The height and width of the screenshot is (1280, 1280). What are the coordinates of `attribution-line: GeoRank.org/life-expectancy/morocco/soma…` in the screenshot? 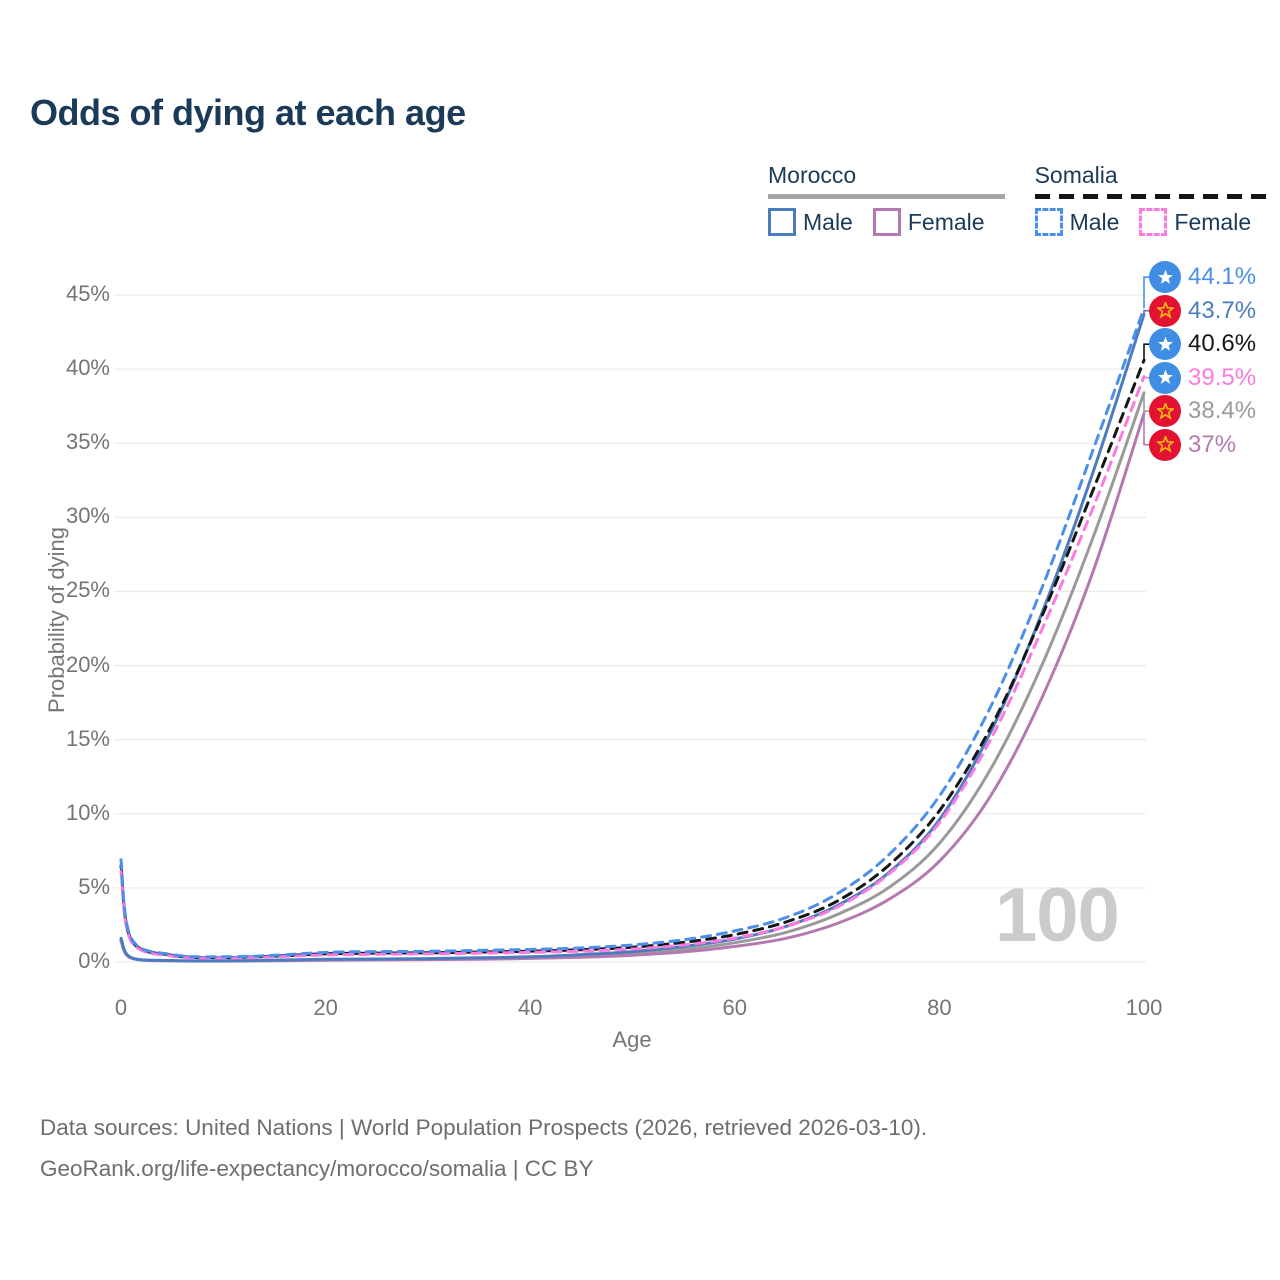 It's located at (317, 1168).